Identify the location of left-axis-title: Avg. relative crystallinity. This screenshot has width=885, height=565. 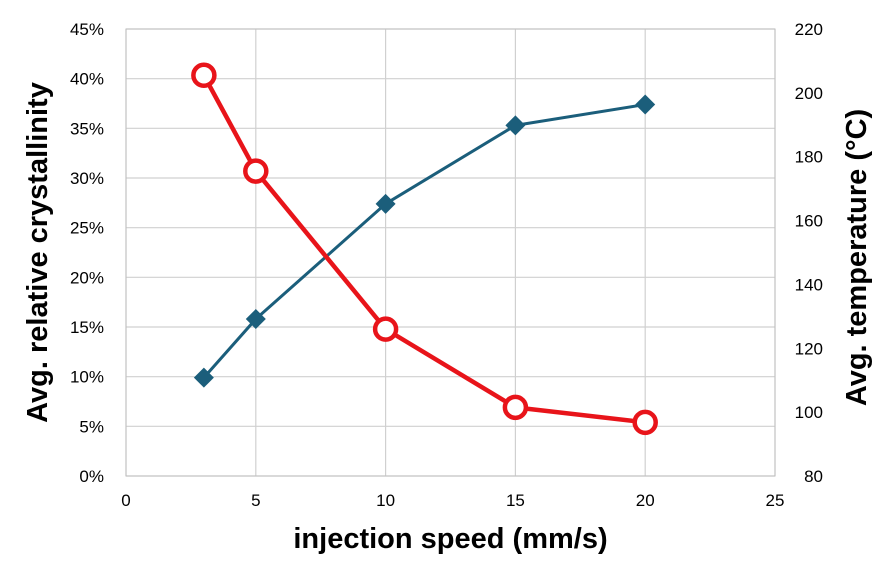
(38, 252).